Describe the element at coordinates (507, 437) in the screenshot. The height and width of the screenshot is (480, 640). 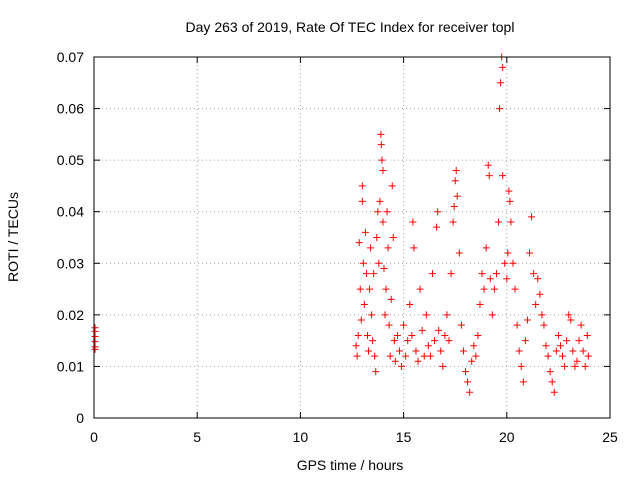
I see `x-tick-label: 20` at that location.